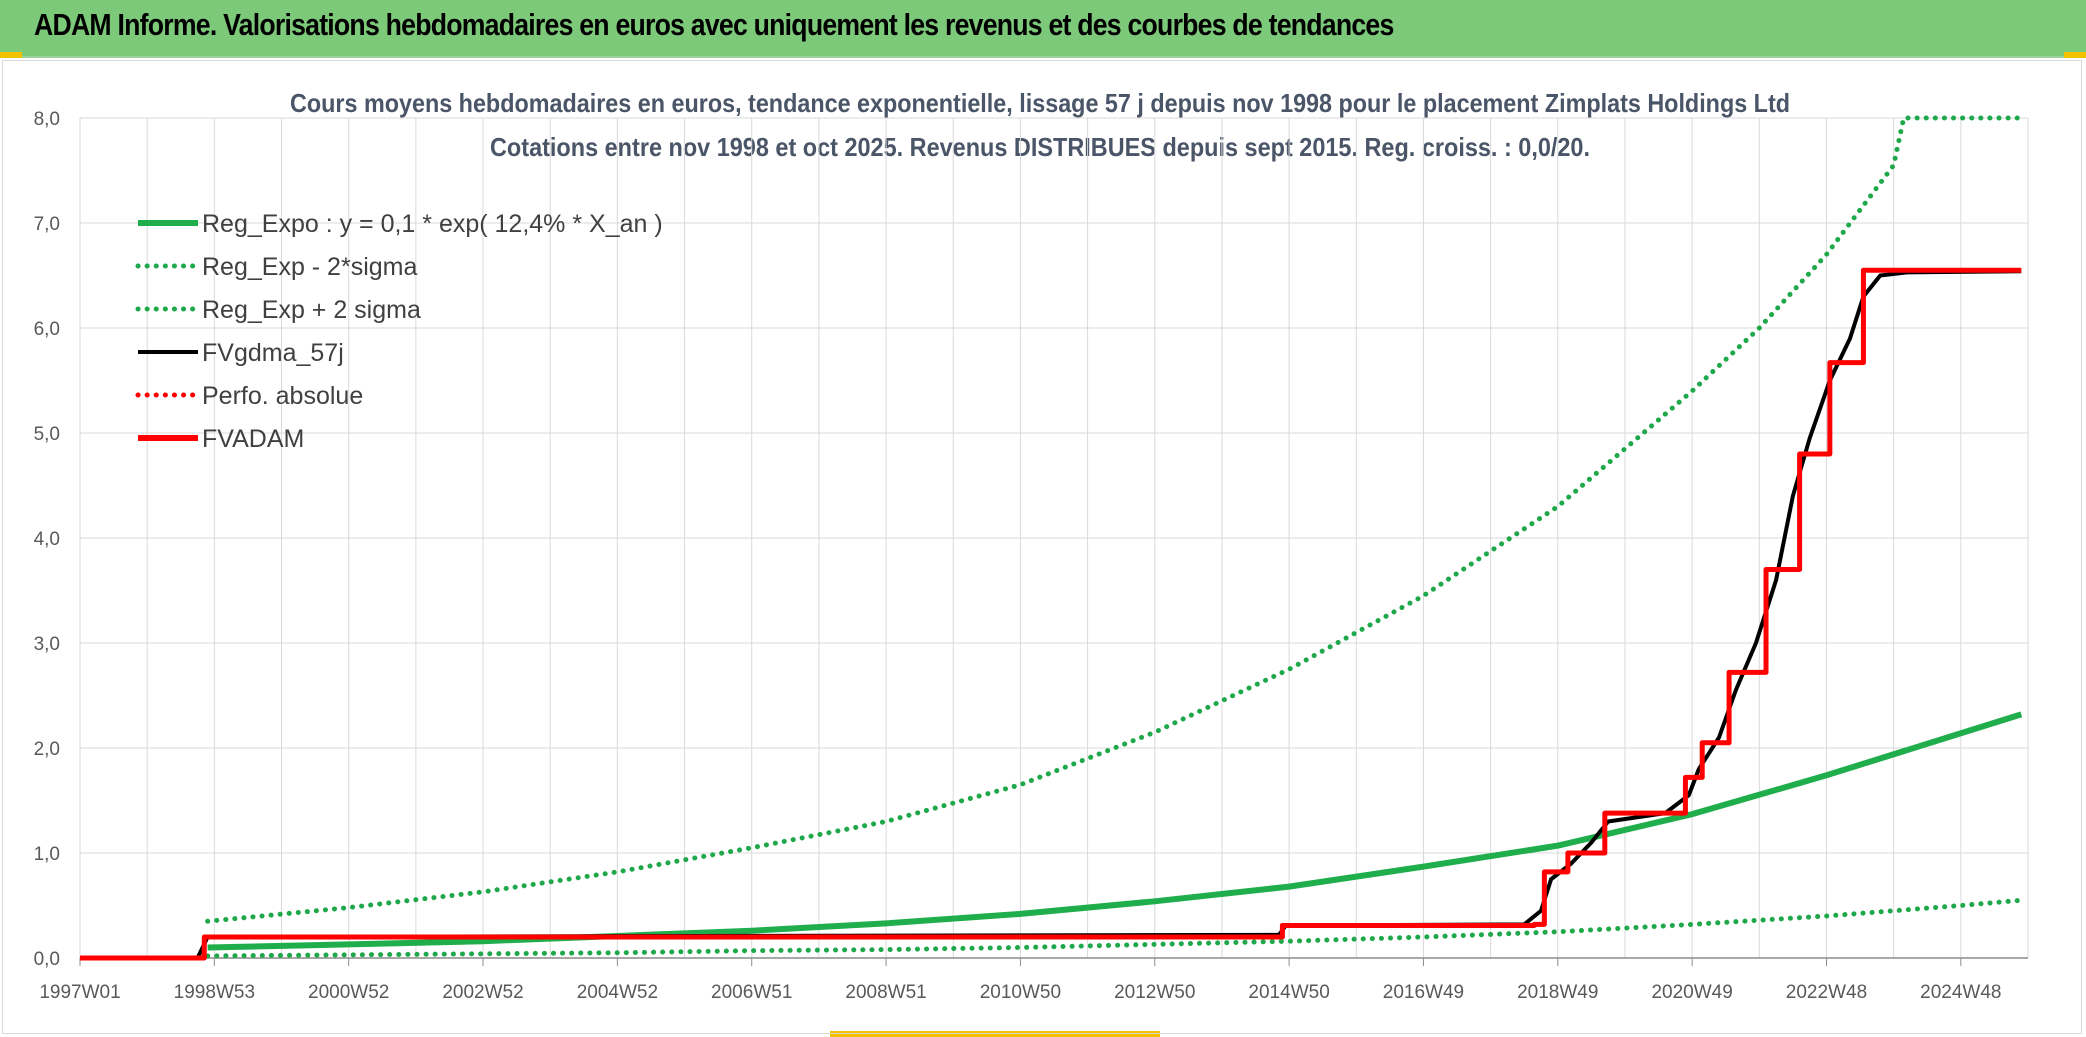  I want to click on corner-mark-right, so click(2075, 55).